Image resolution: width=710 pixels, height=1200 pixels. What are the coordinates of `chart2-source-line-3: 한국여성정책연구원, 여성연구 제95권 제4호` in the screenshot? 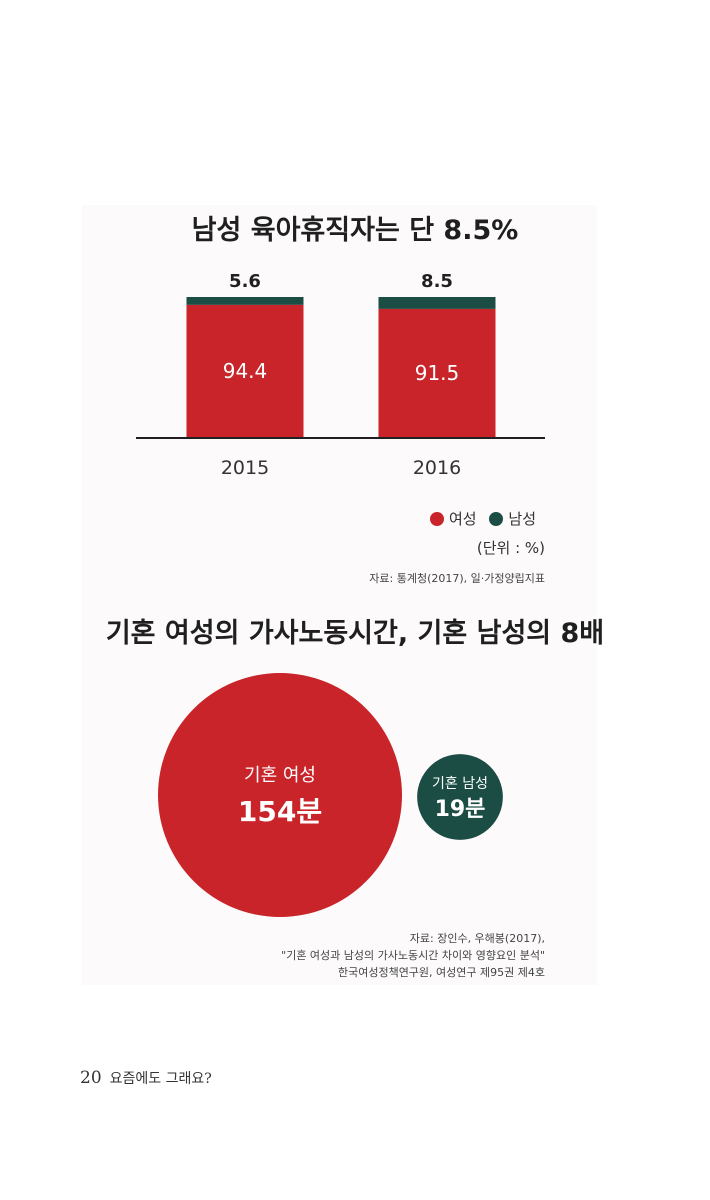 It's located at (441, 972).